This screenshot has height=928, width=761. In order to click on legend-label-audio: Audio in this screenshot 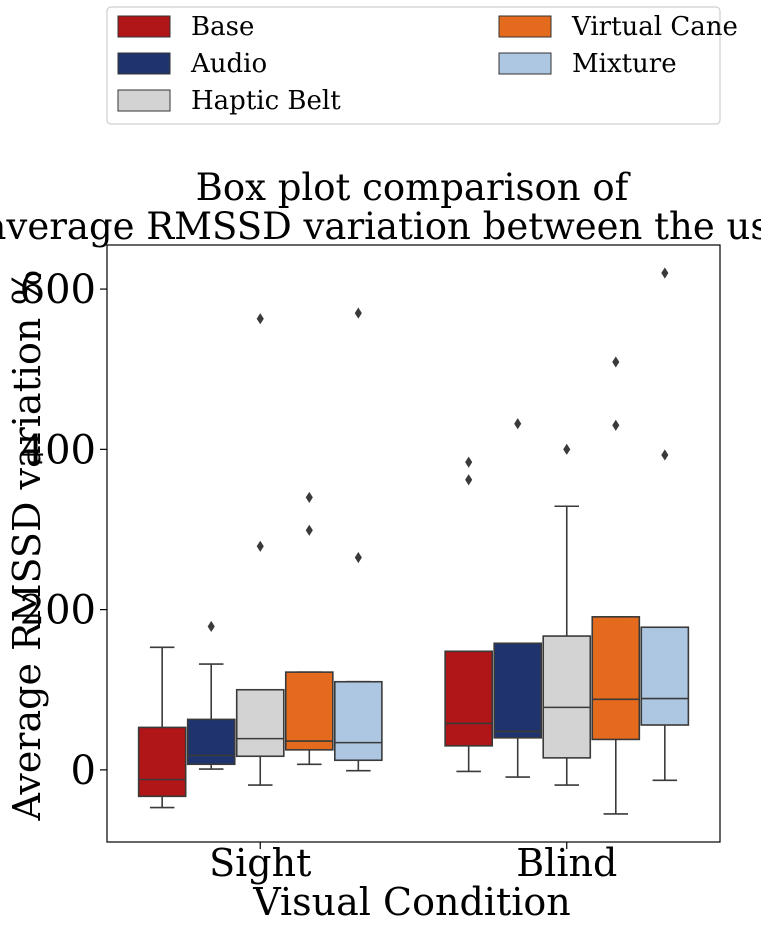, I will do `click(228, 64)`.